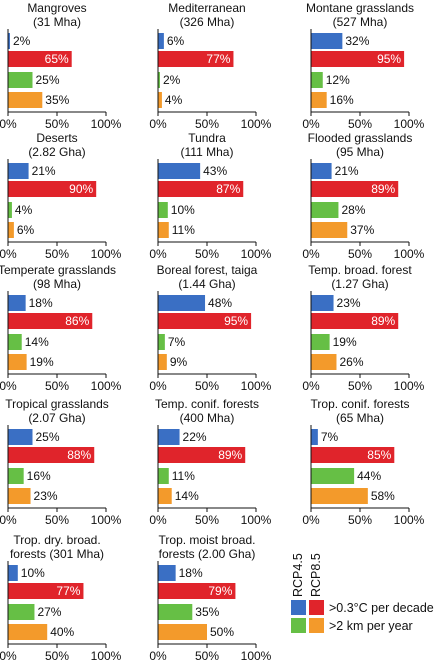  I want to click on data-label-velocity-rcp85: 85%, so click(379, 455).